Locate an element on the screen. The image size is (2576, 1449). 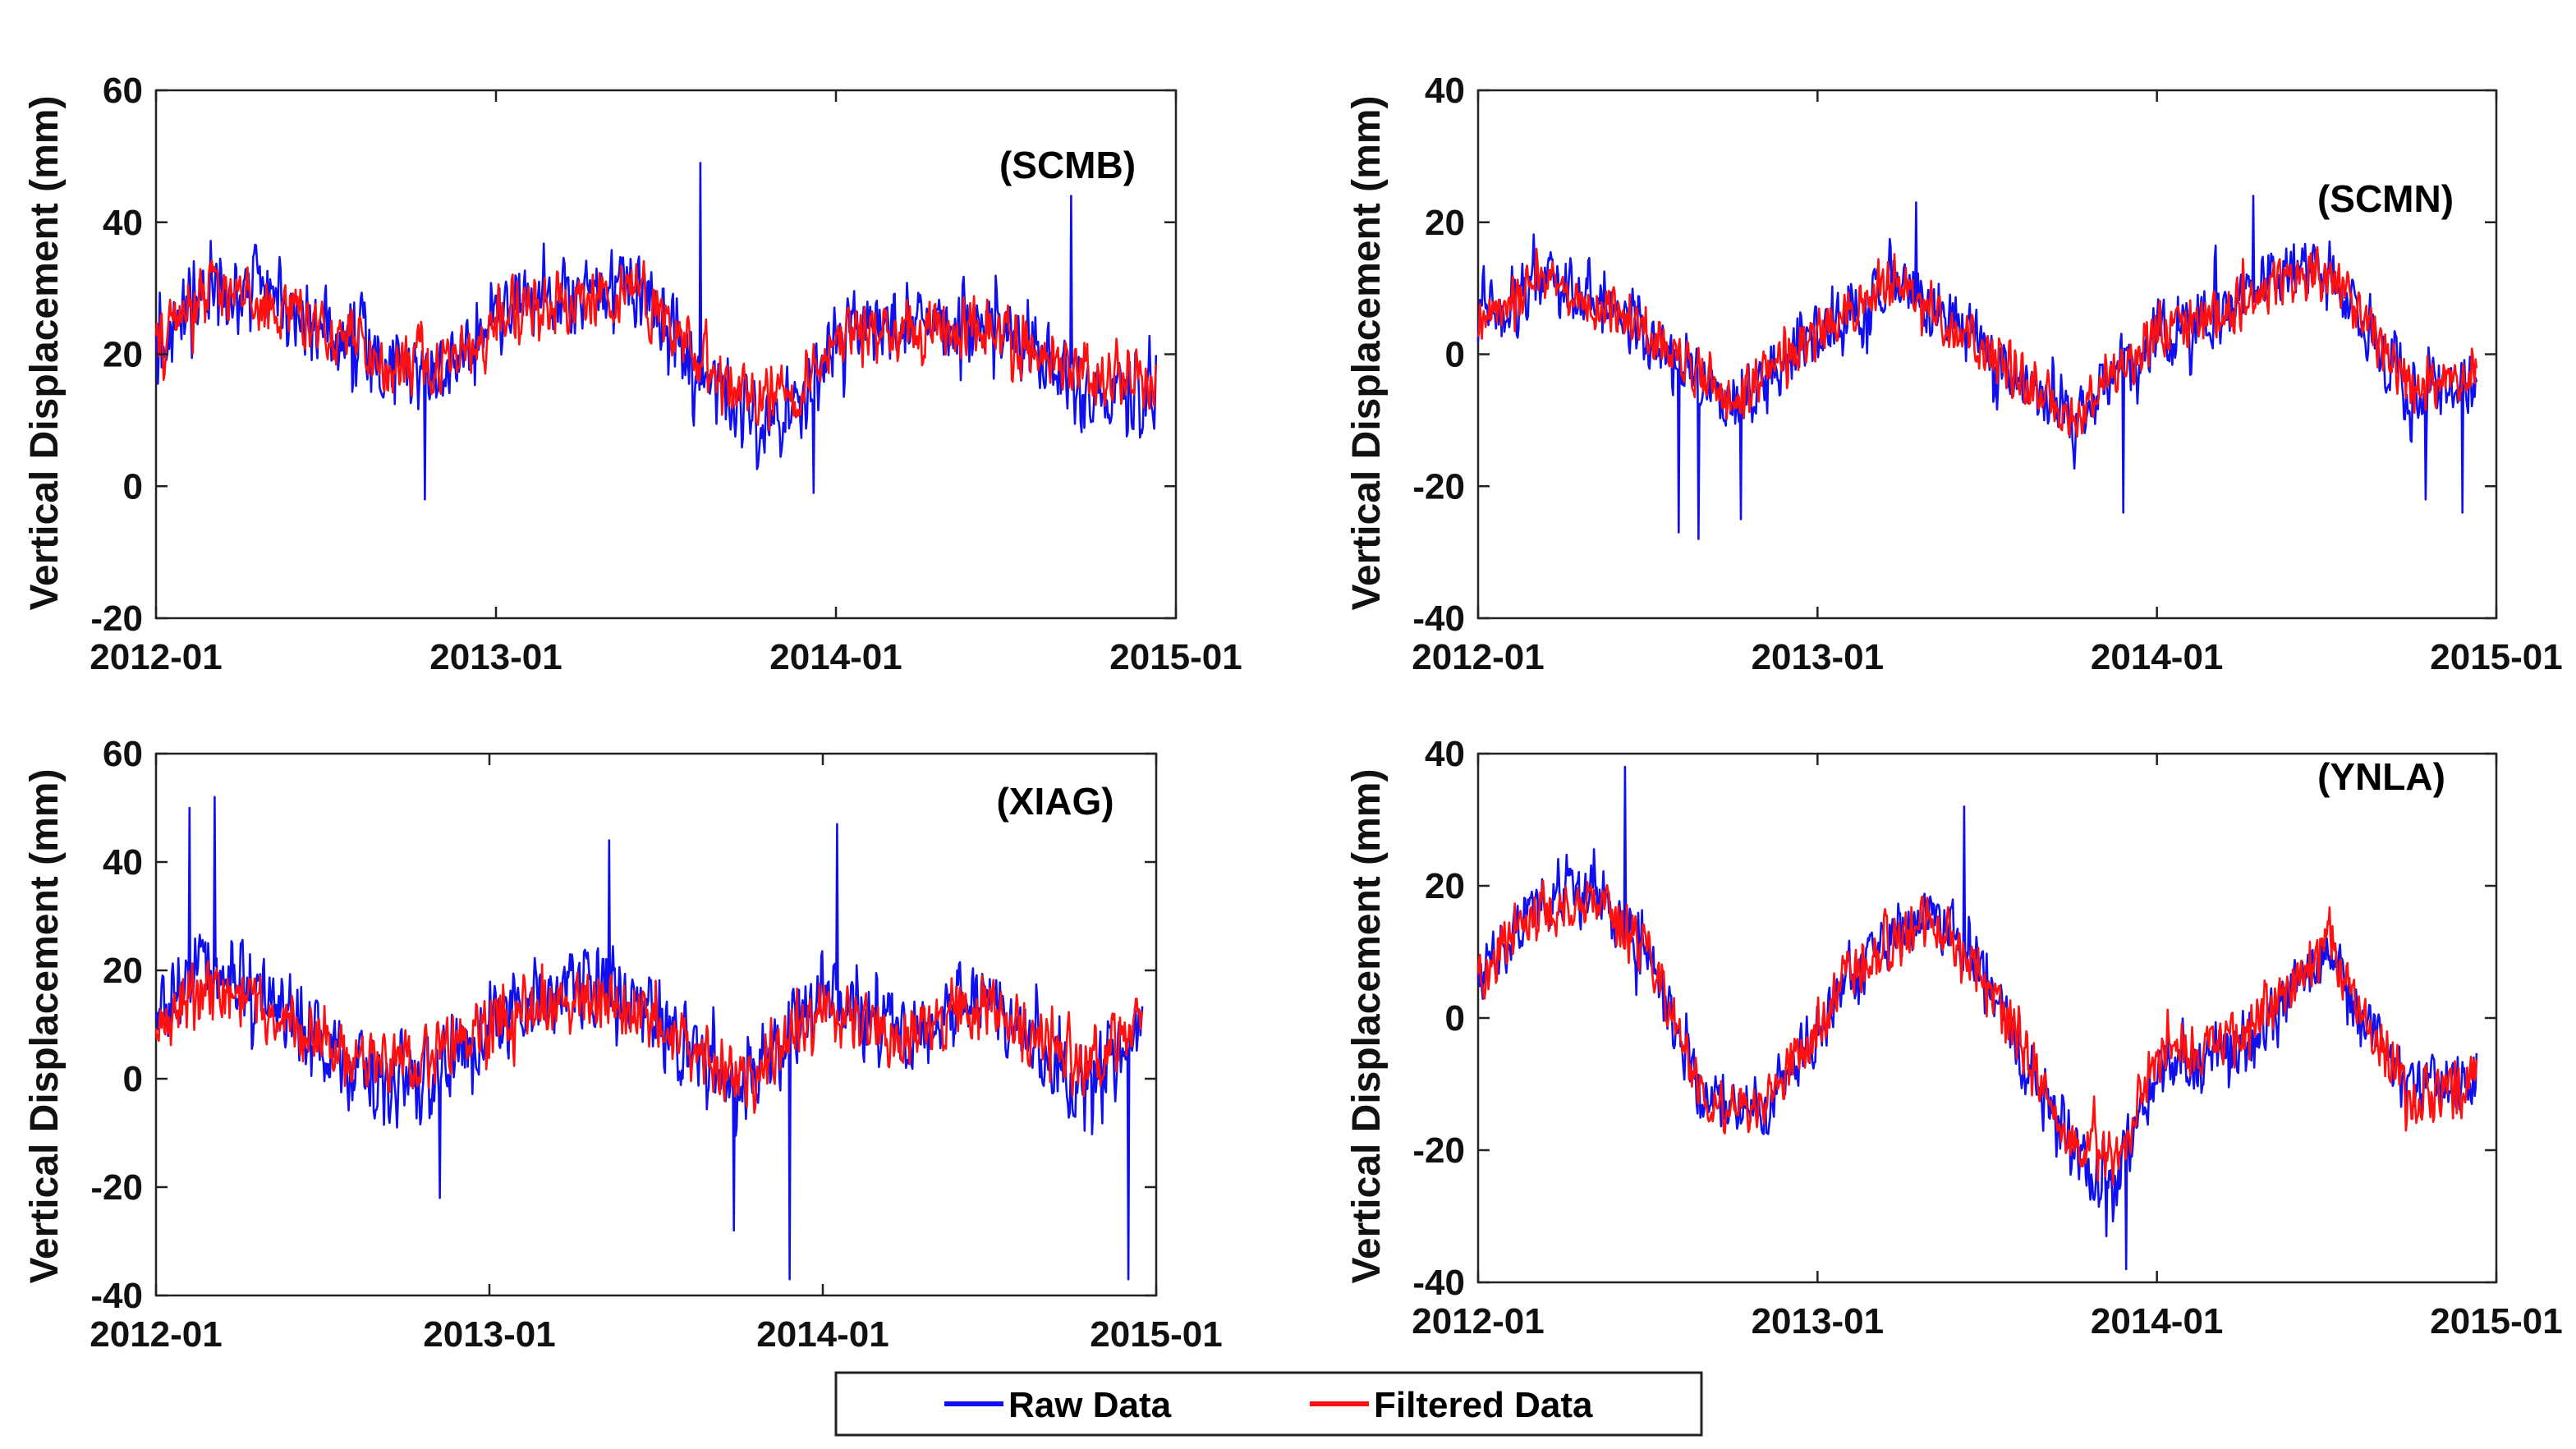
legend-box is located at coordinates (1268, 1404).